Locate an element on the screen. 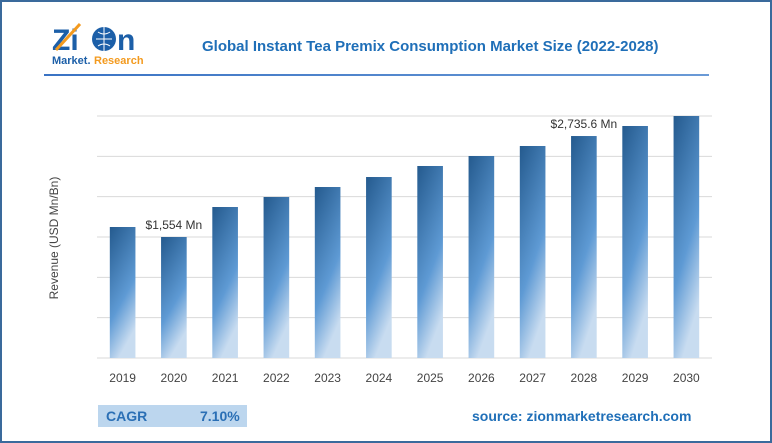 This screenshot has width=772, height=443. bar-2022 is located at coordinates (276, 277).